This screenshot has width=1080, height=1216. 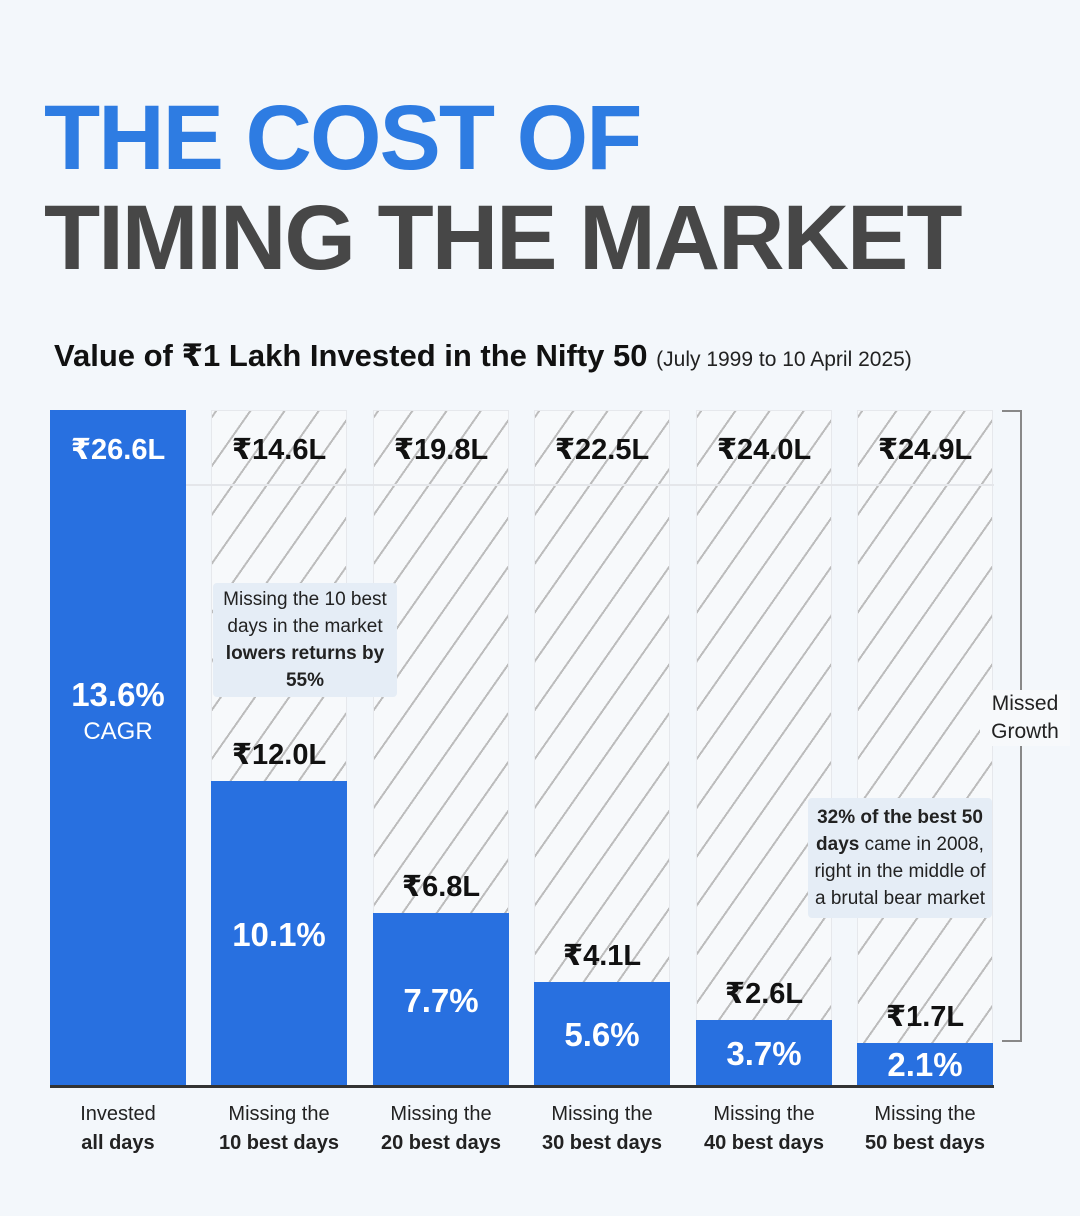 I want to click on value-label: ₹12.0L, so click(x=279, y=755).